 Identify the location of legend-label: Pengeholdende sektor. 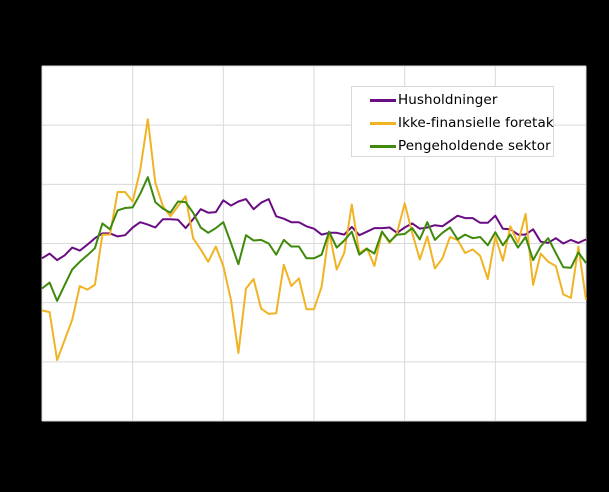
(474, 146).